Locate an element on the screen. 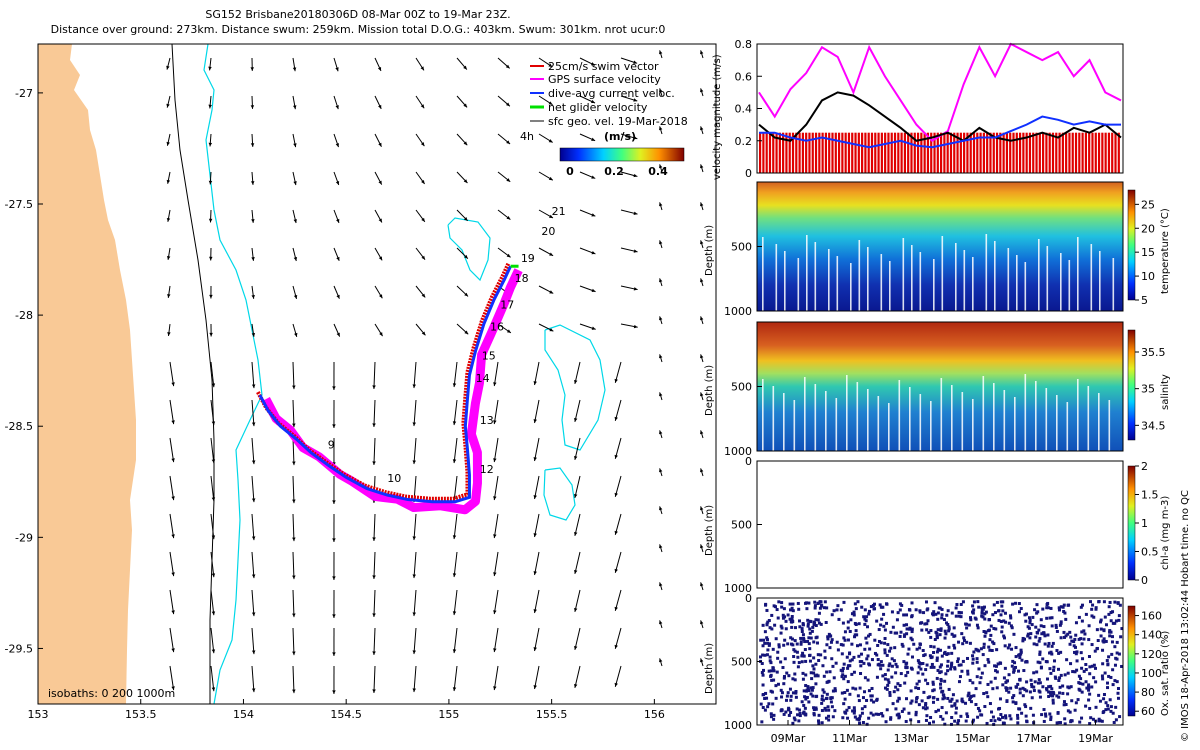 This screenshot has height=750, width=1200. map-x-tick: 155 is located at coordinates (448, 714).